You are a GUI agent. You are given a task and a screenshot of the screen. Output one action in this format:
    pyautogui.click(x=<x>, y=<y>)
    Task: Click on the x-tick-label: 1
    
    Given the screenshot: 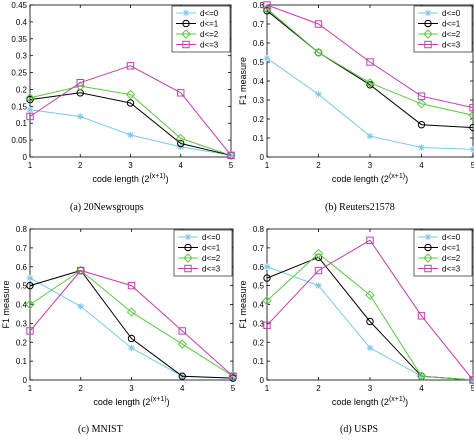 What is the action you would take?
    pyautogui.click(x=267, y=388)
    